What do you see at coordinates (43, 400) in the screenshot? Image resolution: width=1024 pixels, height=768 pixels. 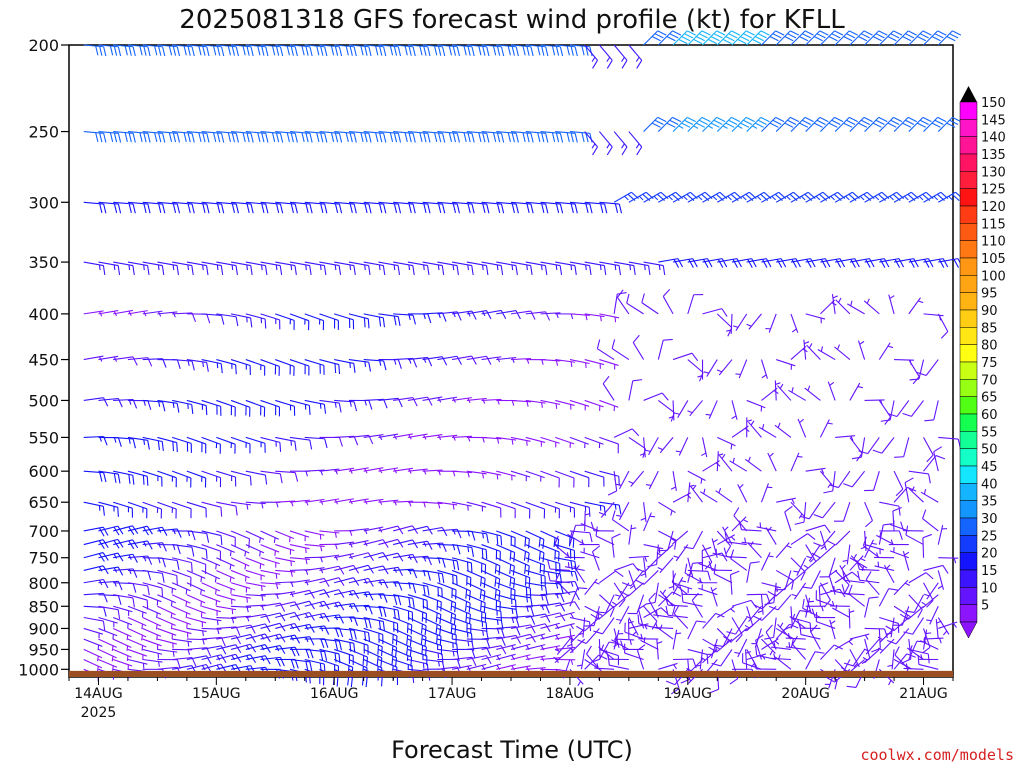 I see `y-tick-label: 500` at bounding box center [43, 400].